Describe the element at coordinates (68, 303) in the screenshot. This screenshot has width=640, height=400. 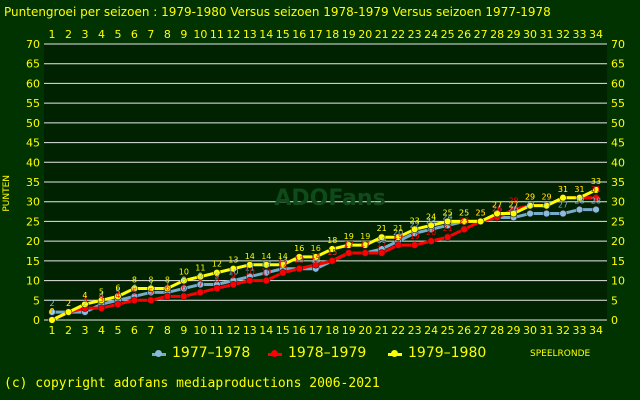
I see `data-label: 2` at that location.